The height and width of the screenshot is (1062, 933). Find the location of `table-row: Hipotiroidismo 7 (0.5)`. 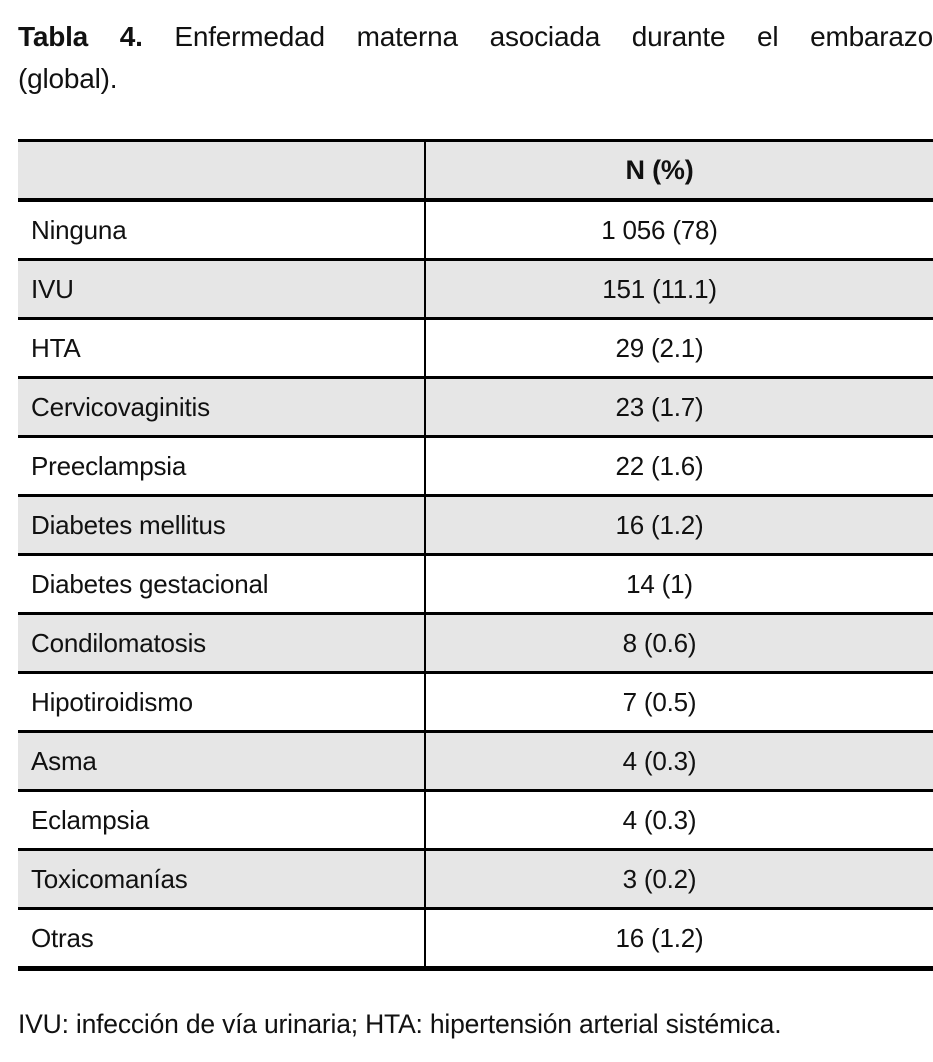

table-row: Hipotiroidismo 7 (0.5) is located at coordinates (475, 702).